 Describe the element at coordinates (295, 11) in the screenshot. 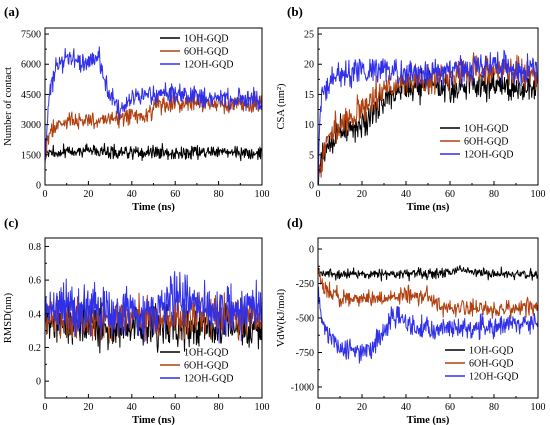

I see `panel-label: (b)` at that location.